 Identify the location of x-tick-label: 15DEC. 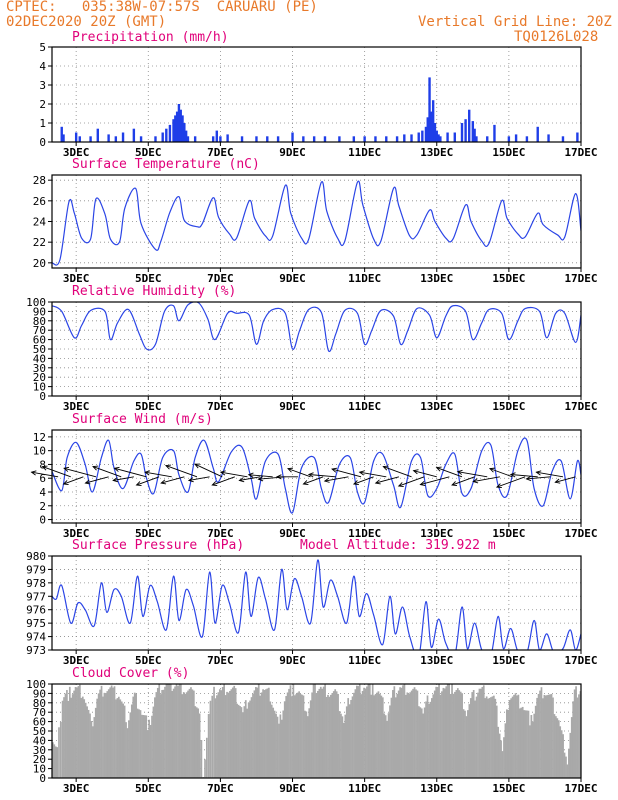
(508, 660).